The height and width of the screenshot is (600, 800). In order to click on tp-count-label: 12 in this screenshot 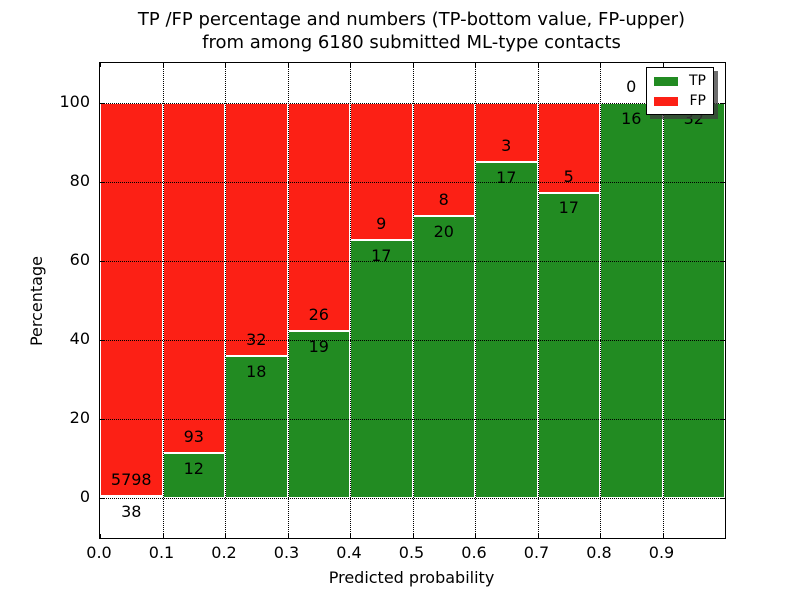, I will do `click(193, 469)`.